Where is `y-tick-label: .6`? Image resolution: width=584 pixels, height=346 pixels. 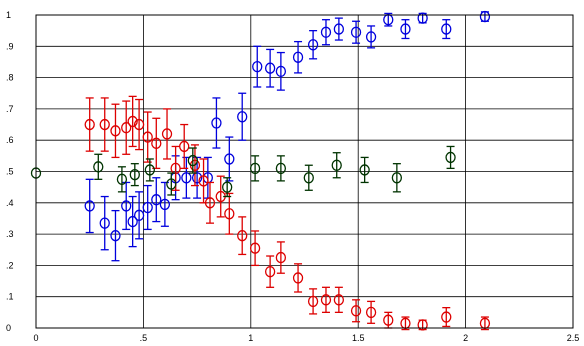
y-tick-label: .6 is located at coordinates (10, 140).